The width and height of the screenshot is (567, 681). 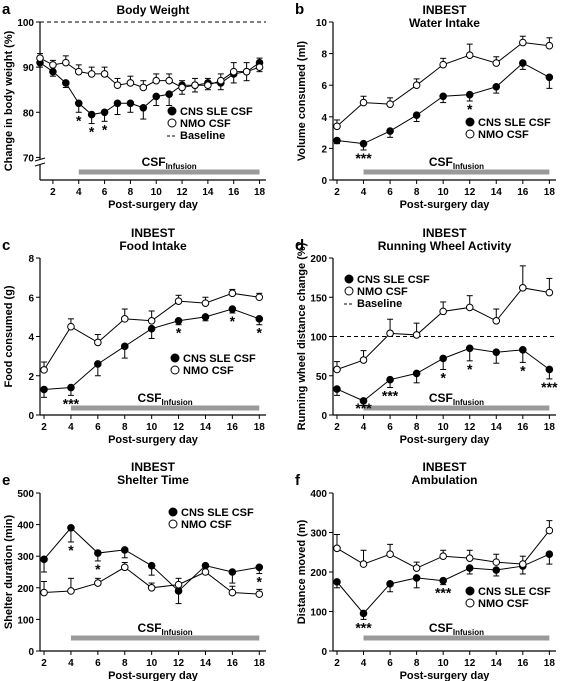 What do you see at coordinates (206, 525) in the screenshot?
I see `legend-label: NMO CSF` at bounding box center [206, 525].